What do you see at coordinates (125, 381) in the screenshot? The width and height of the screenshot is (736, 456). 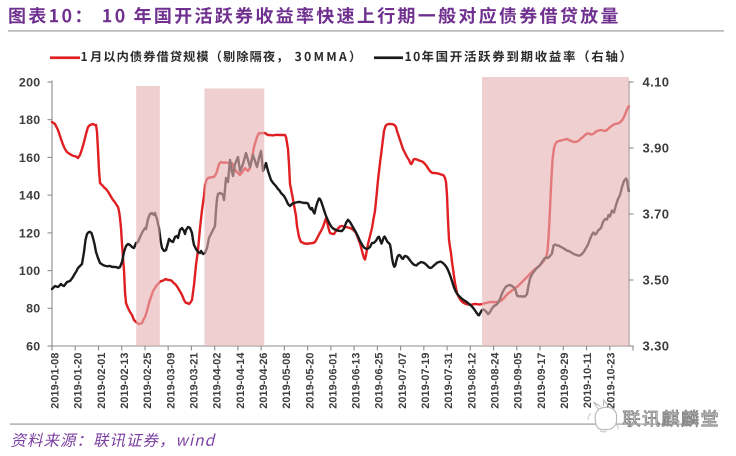 I see `svg-text: 2019-02-13` at bounding box center [125, 381].